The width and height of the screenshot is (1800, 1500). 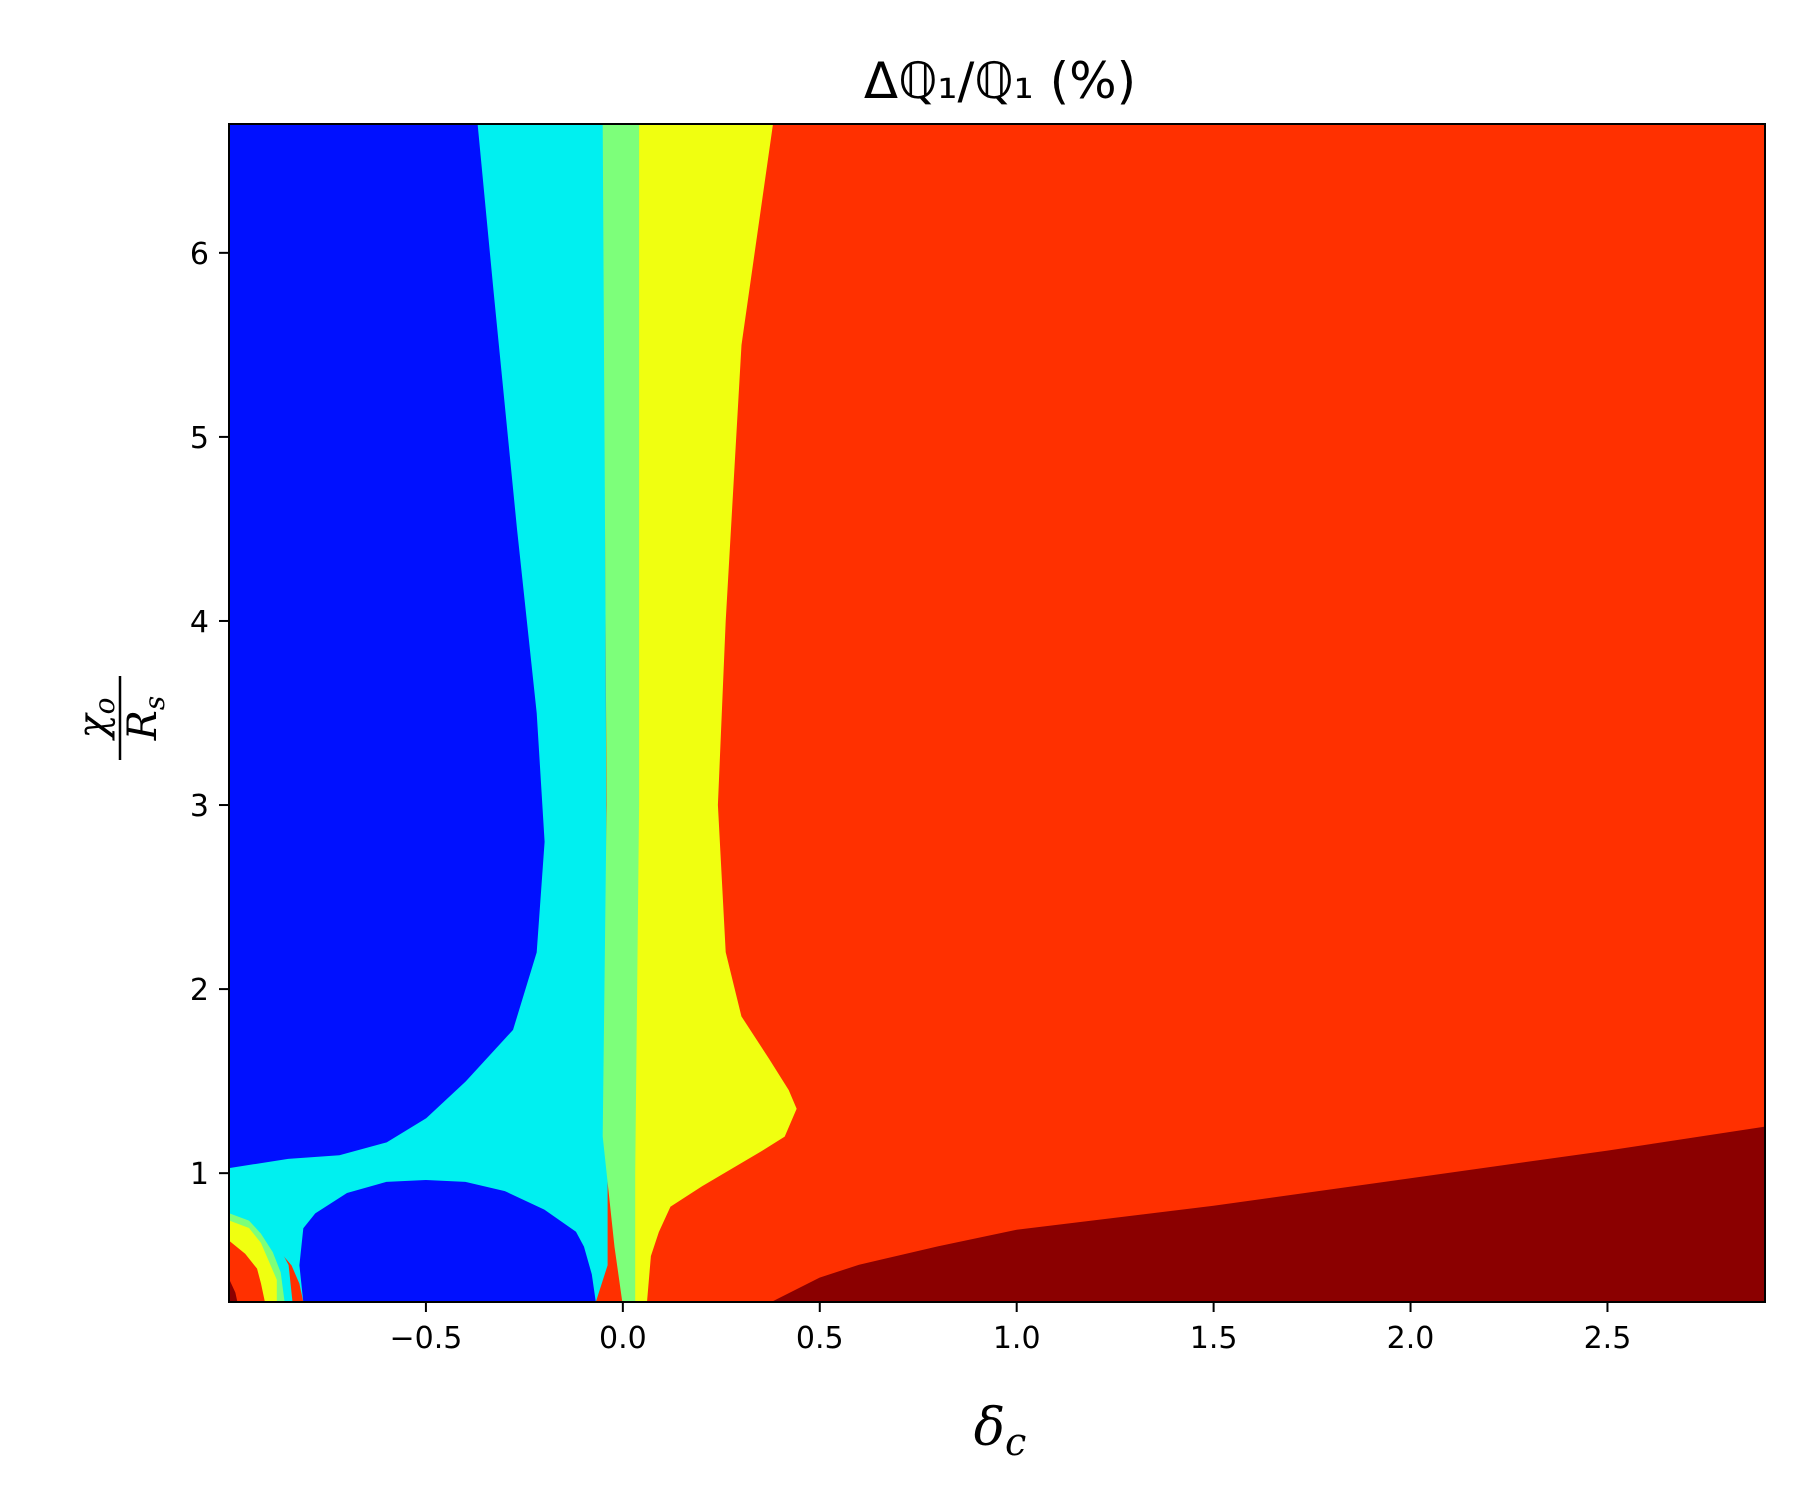 What do you see at coordinates (199, 438) in the screenshot?
I see `y-tick-label: 5` at bounding box center [199, 438].